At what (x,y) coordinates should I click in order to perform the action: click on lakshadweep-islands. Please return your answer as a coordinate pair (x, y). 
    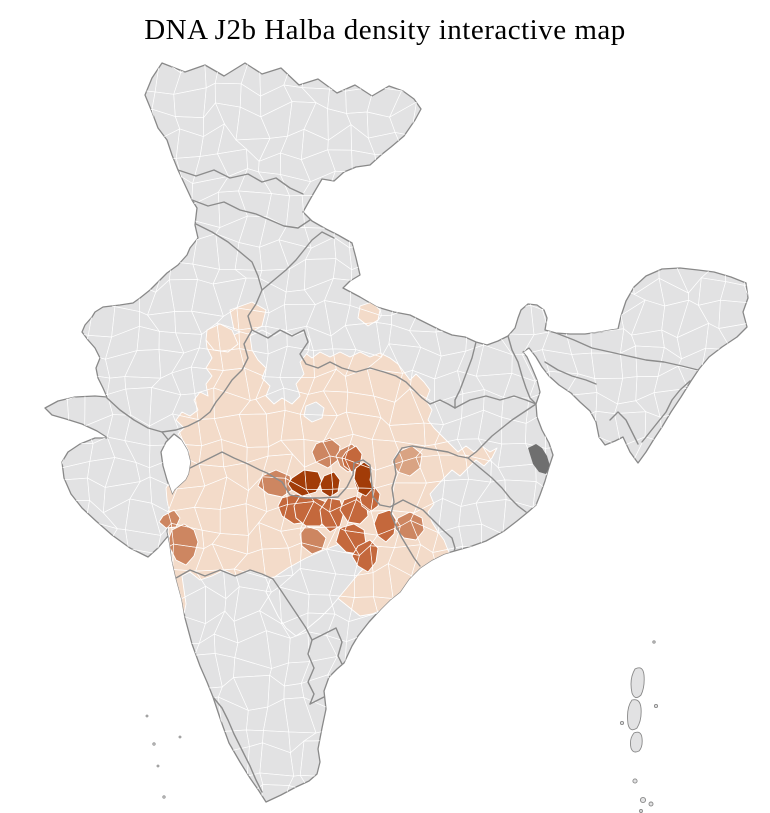
    Looking at the image, I should click on (163, 756).